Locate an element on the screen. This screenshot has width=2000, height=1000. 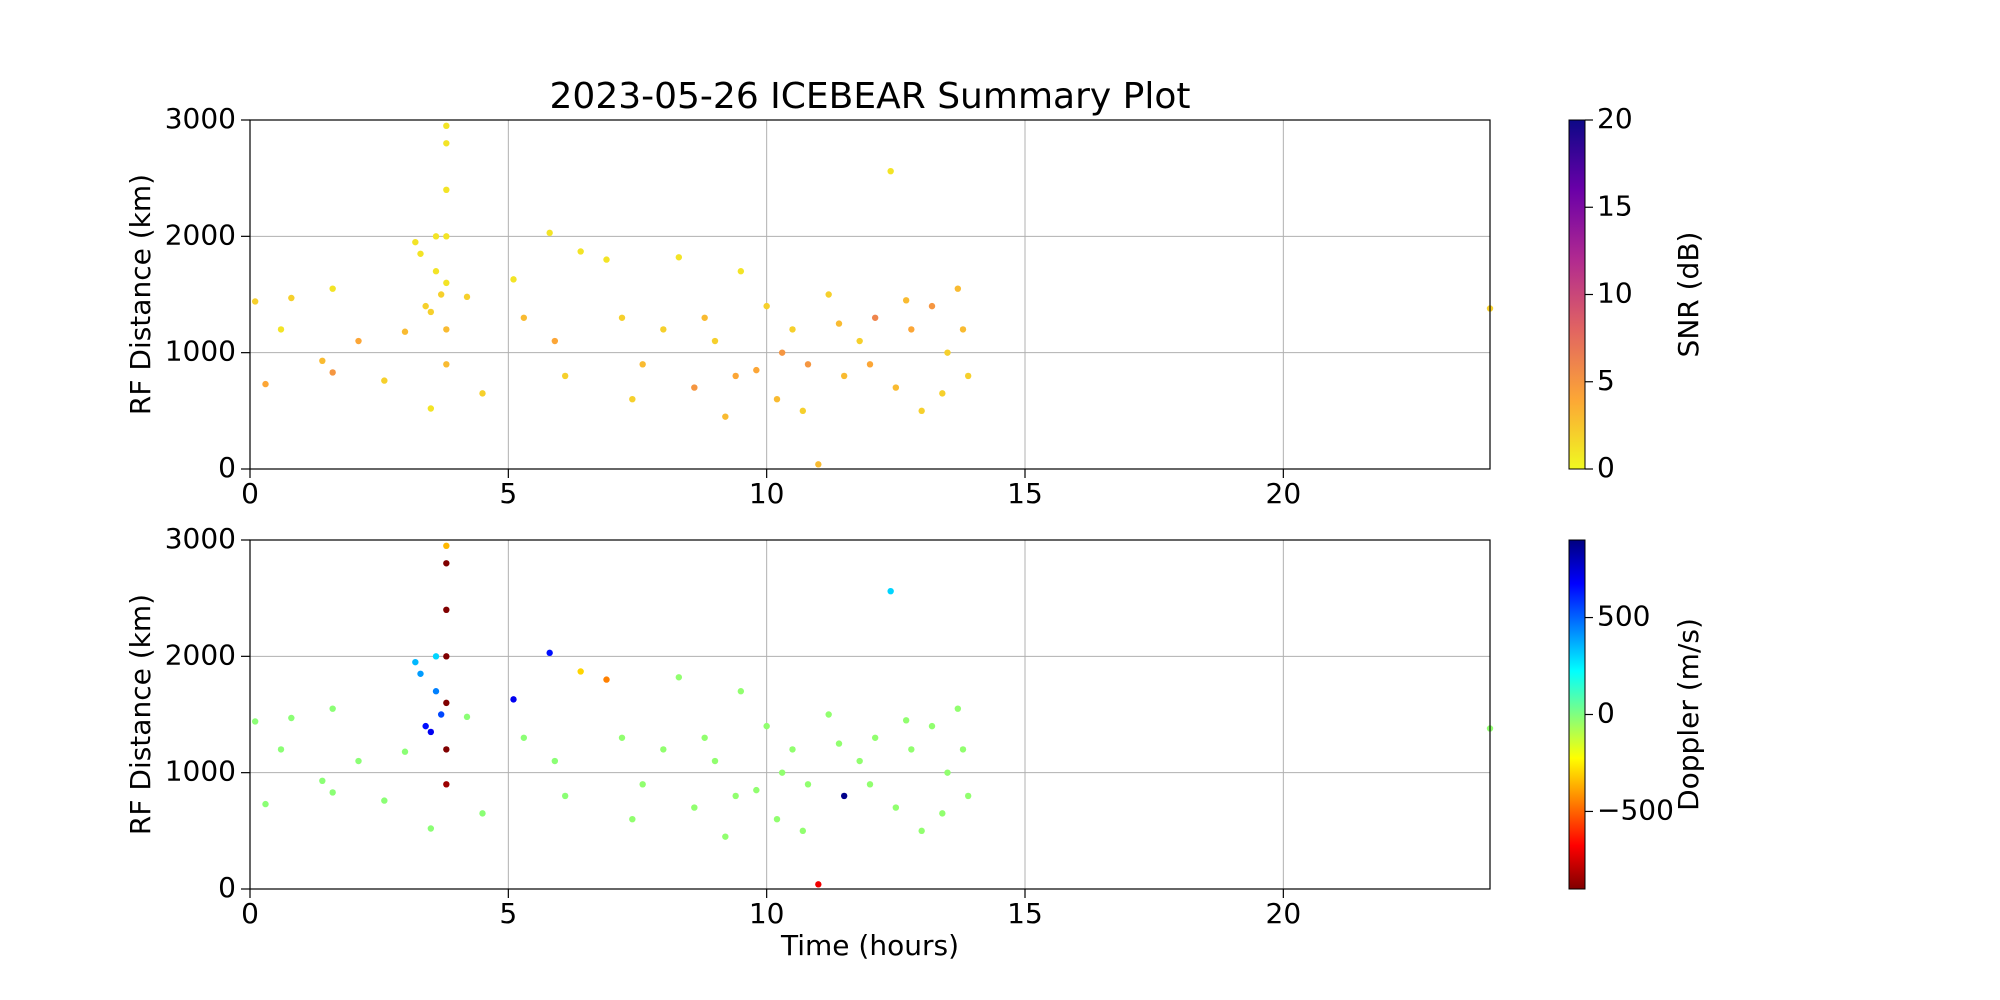
y-tick-label: 0 is located at coordinates (227, 467).